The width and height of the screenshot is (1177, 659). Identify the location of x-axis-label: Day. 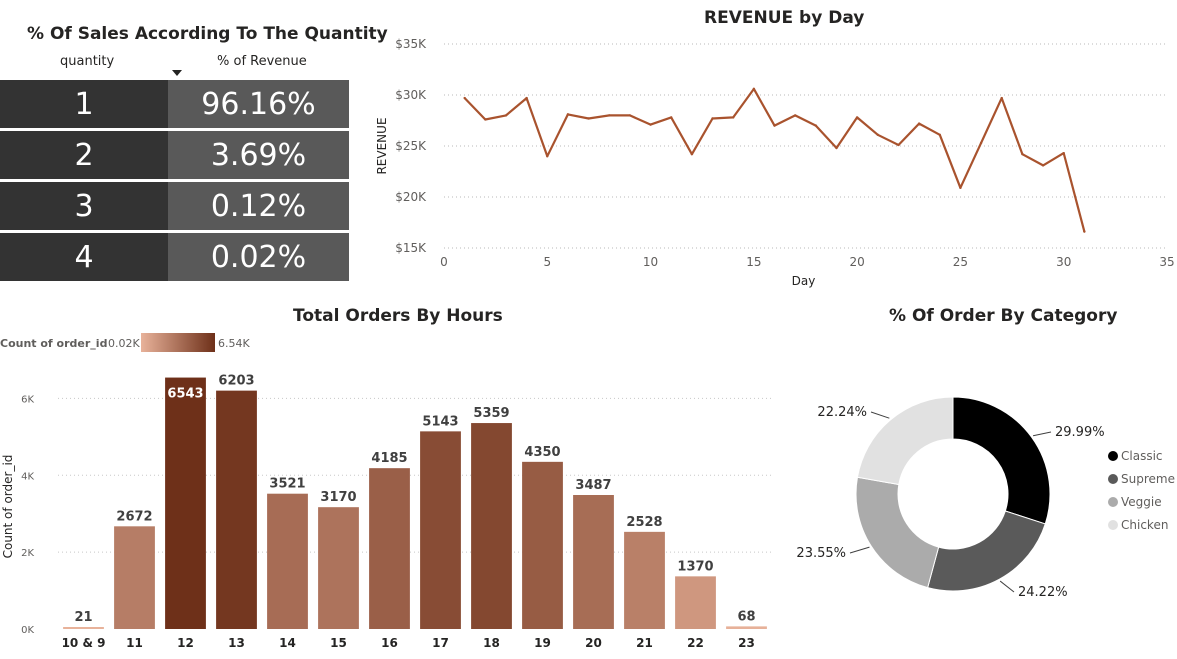
(804, 281).